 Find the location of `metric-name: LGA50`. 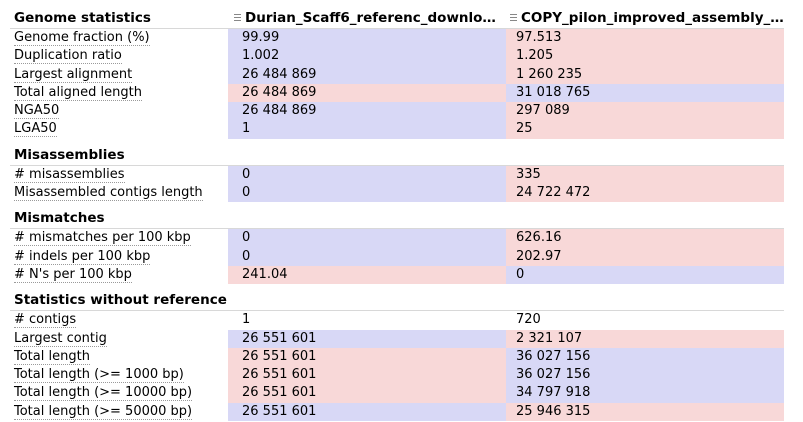

metric-name: LGA50 is located at coordinates (119, 129).